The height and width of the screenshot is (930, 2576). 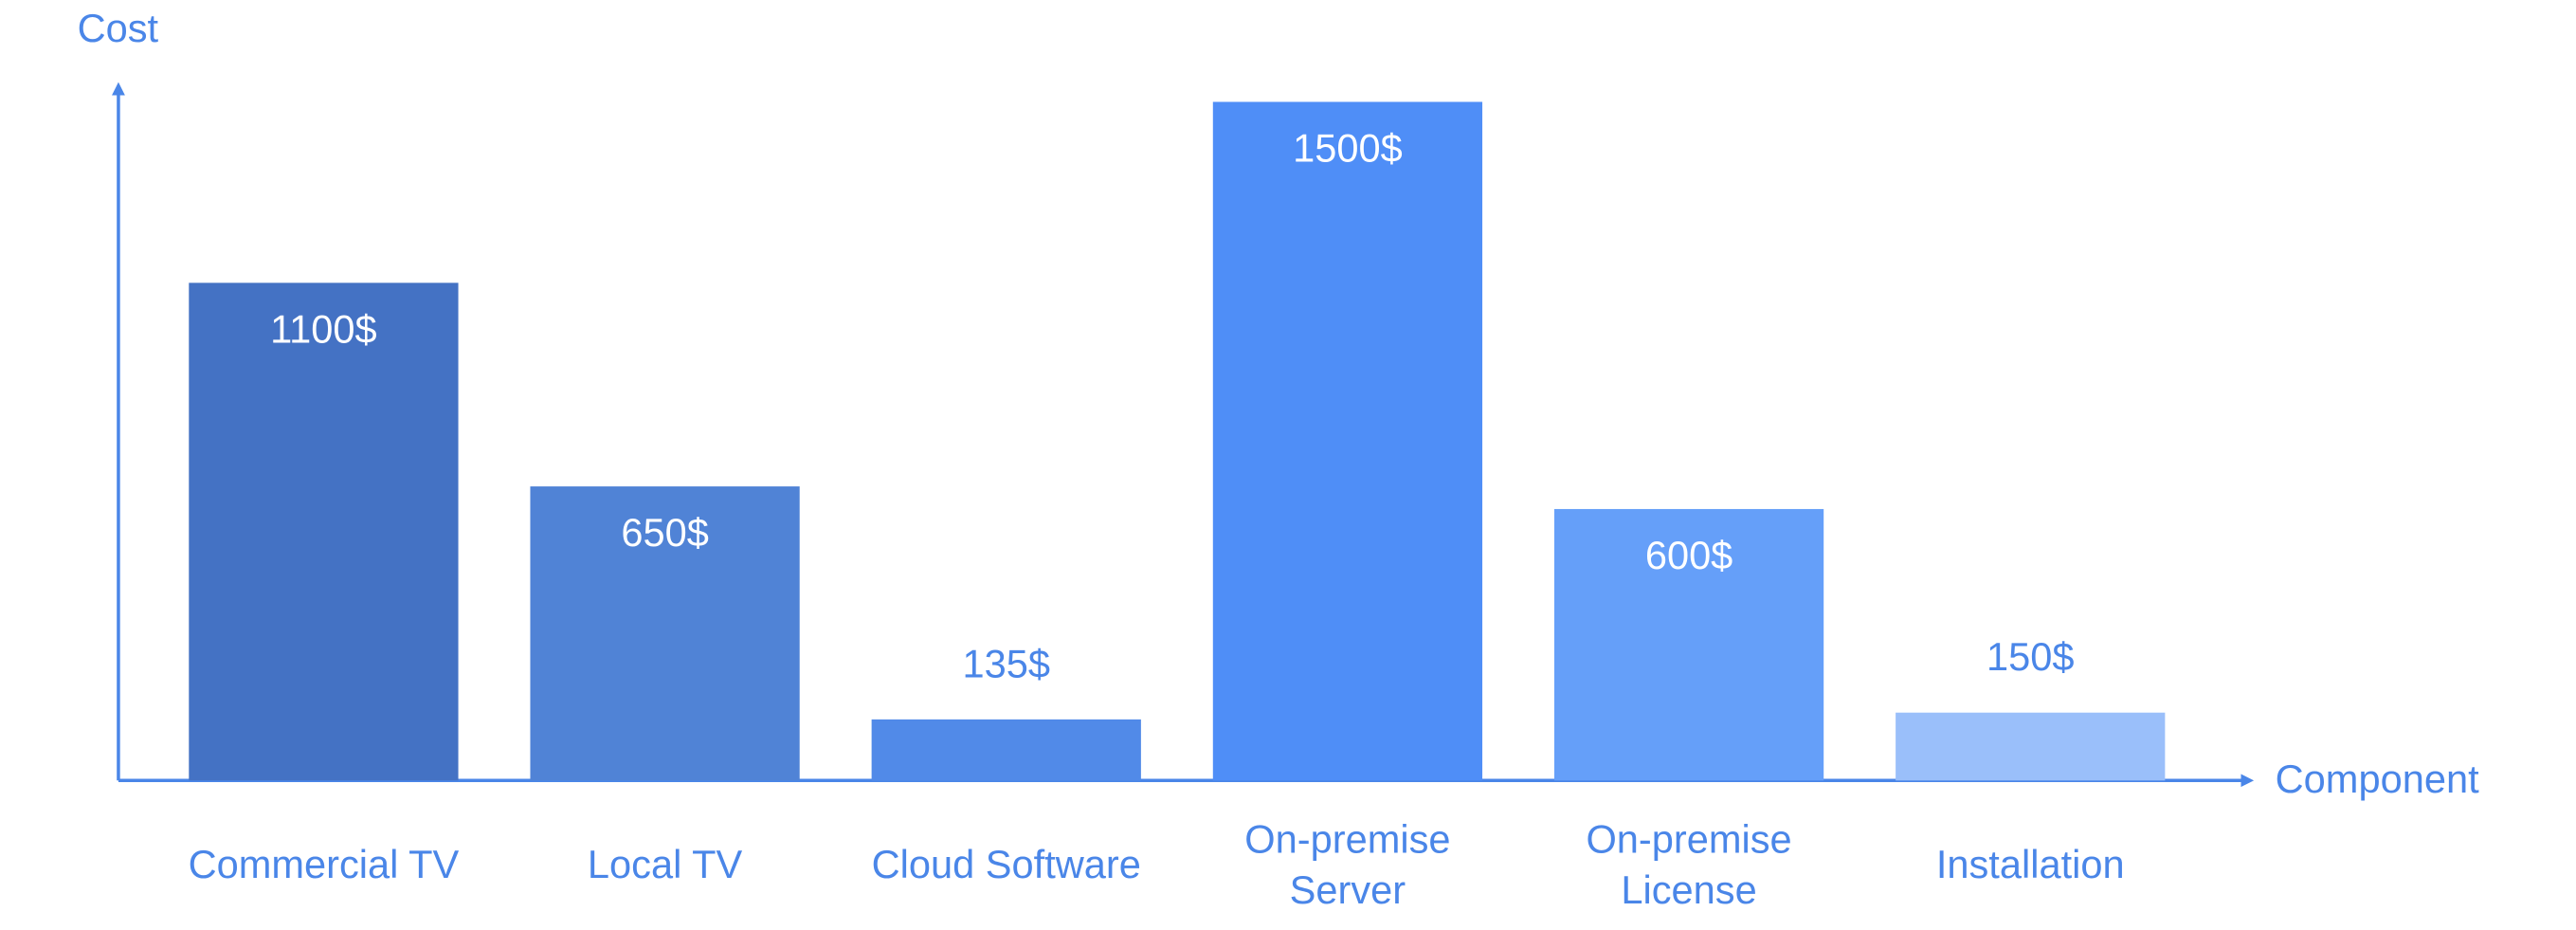 What do you see at coordinates (1688, 864) in the screenshot?
I see `x-tick-label: On-premise License` at bounding box center [1688, 864].